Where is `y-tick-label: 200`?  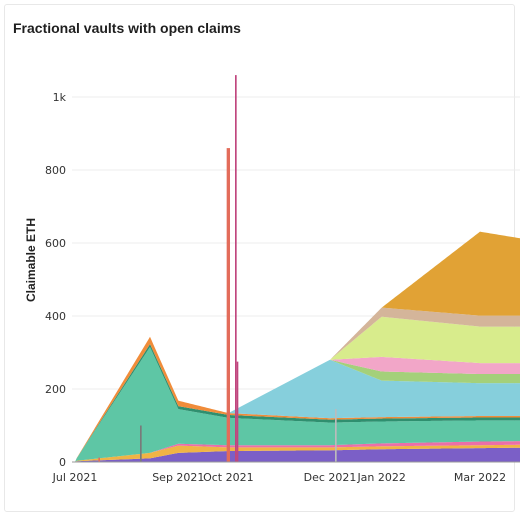
y-tick-label: 200 is located at coordinates (55, 389).